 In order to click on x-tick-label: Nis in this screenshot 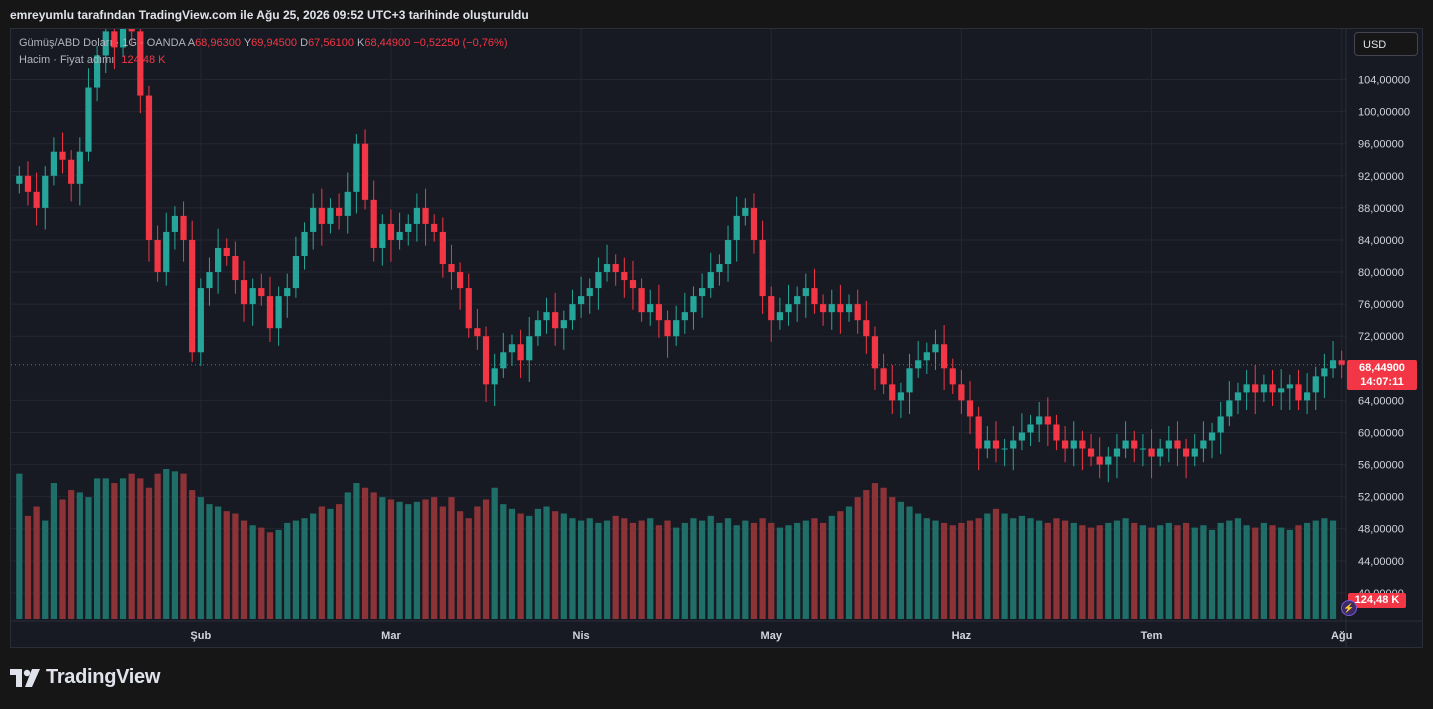, I will do `click(581, 636)`.